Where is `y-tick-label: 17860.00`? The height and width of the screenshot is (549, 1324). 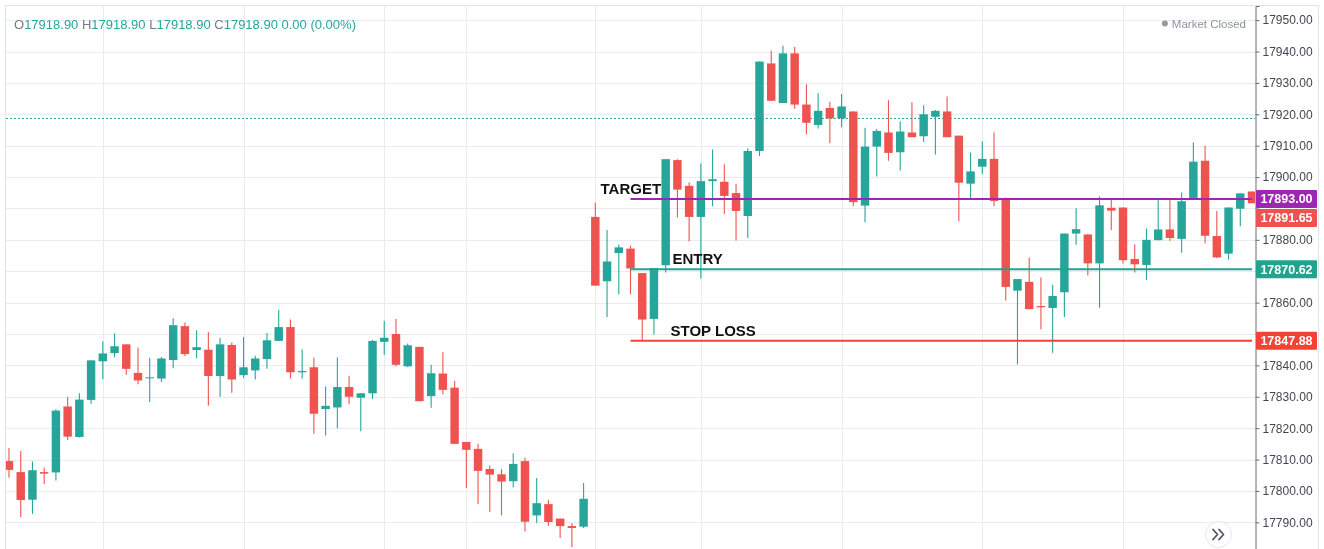 y-tick-label: 17860.00 is located at coordinates (1287, 302).